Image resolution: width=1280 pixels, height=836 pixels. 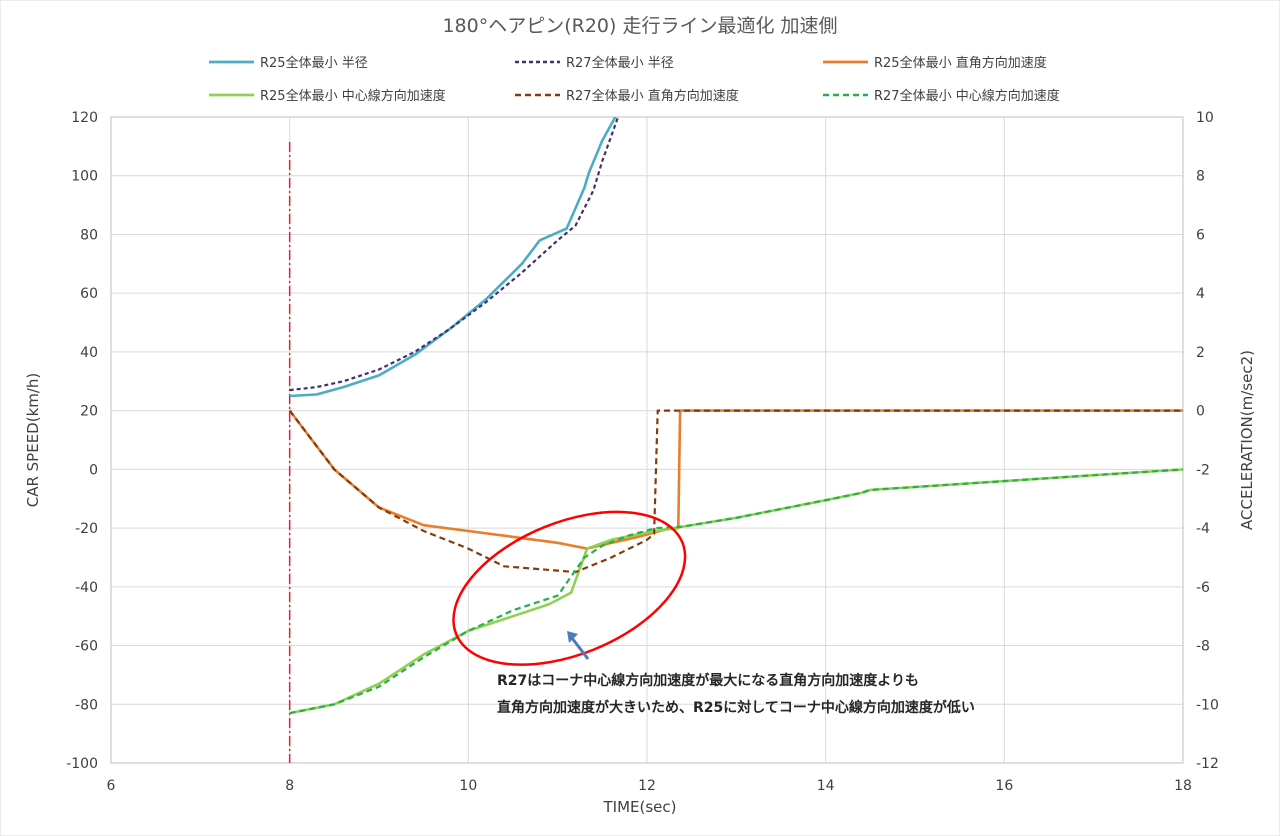 I want to click on x-axis-title: TIME(sec), so click(x=639, y=807).